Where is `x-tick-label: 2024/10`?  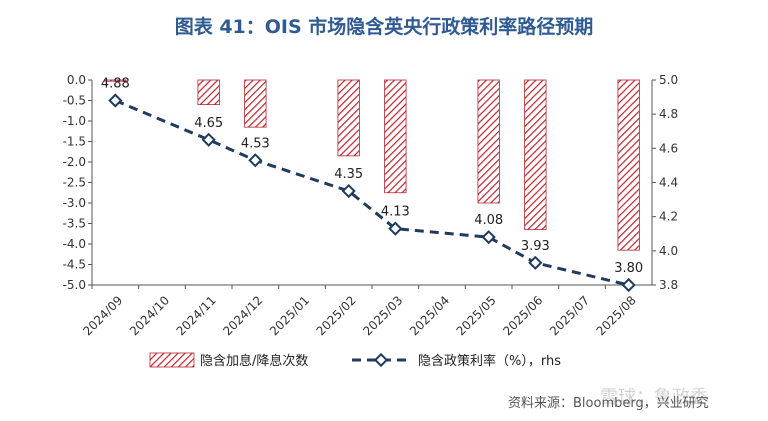
x-tick-label: 2024/10 is located at coordinates (149, 315).